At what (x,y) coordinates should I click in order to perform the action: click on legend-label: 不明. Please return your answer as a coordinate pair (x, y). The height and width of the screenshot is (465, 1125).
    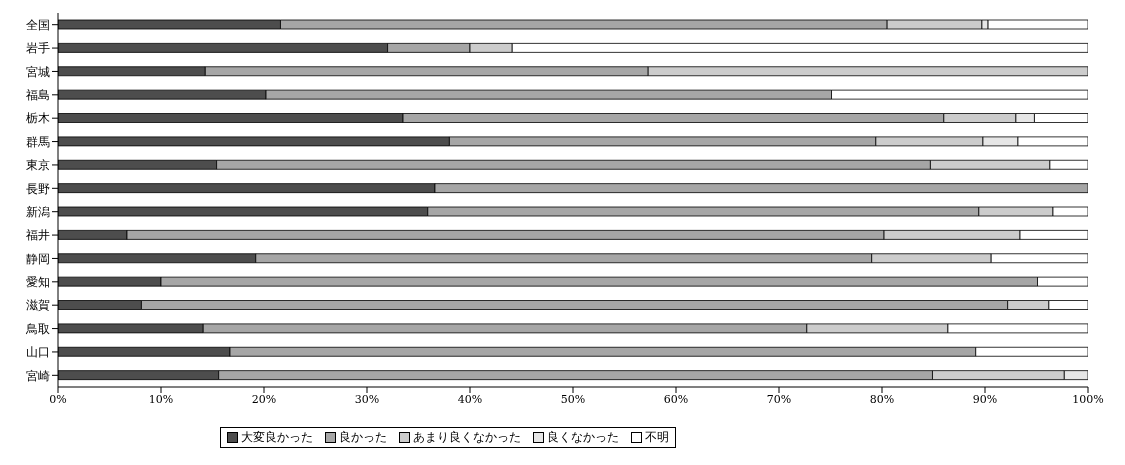
    Looking at the image, I should click on (657, 437).